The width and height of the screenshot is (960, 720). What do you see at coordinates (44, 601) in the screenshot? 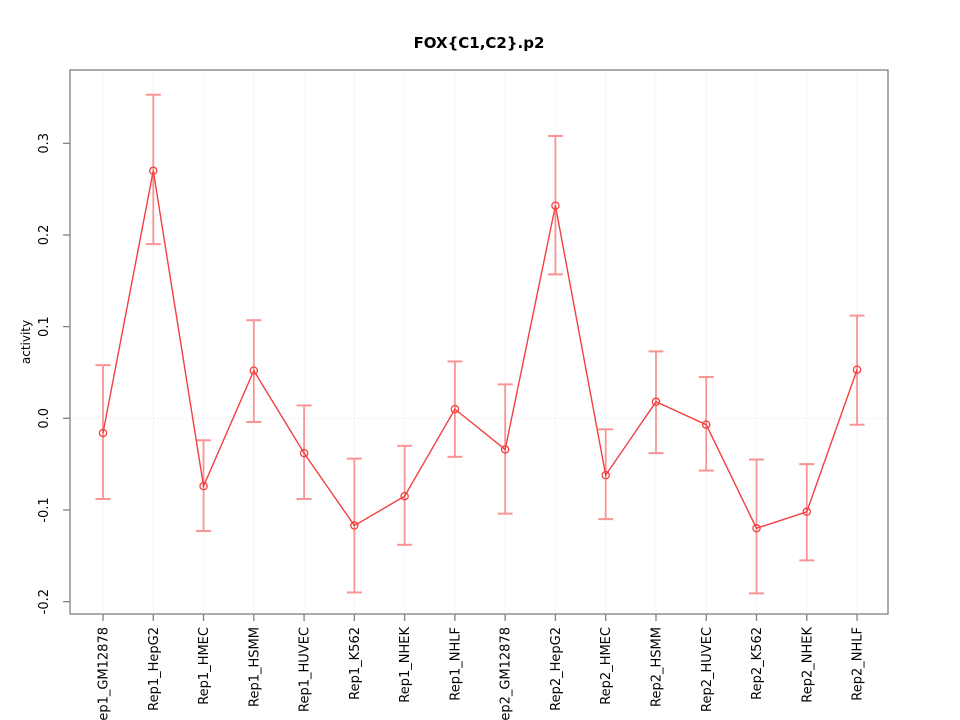
I see `y-tick-label: -0.2` at bounding box center [44, 601].